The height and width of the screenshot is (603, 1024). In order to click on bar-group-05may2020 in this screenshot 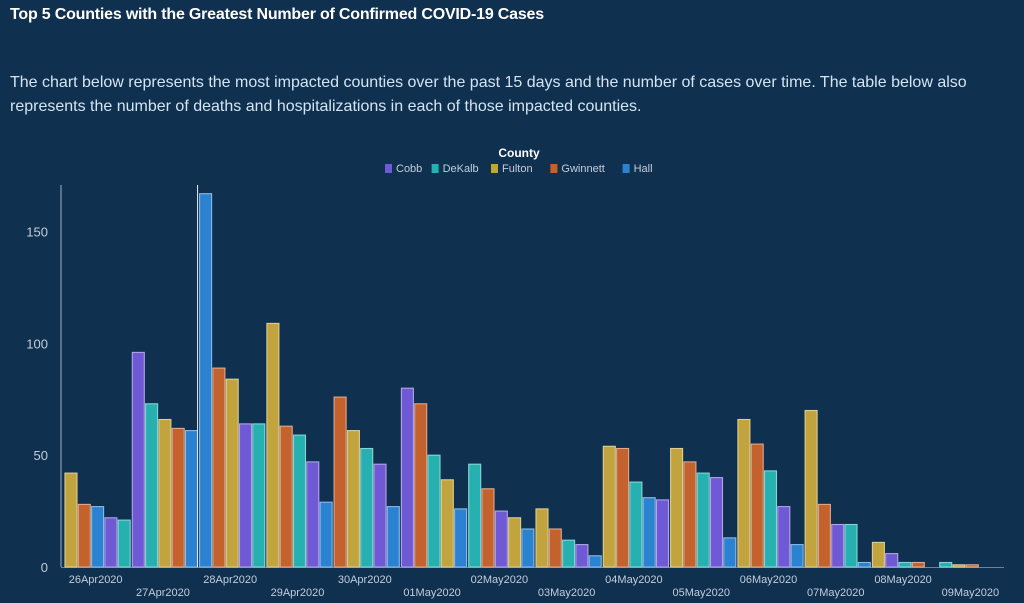, I will do `click(703, 507)`.